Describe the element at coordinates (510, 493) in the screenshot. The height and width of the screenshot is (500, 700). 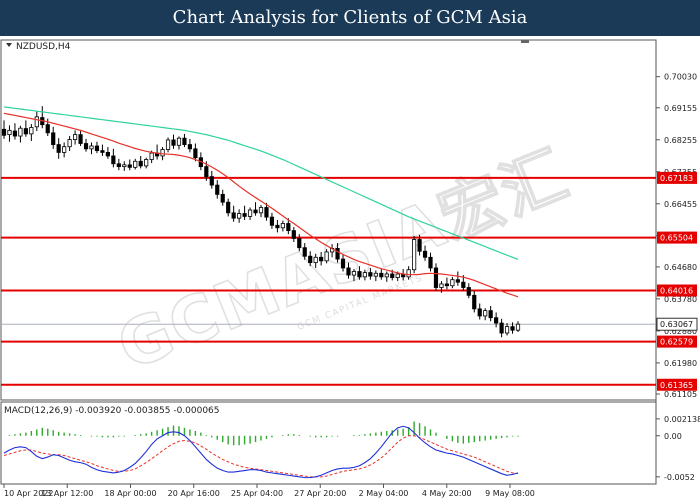
I see `time-tick-label: 9 May 08:00` at that location.